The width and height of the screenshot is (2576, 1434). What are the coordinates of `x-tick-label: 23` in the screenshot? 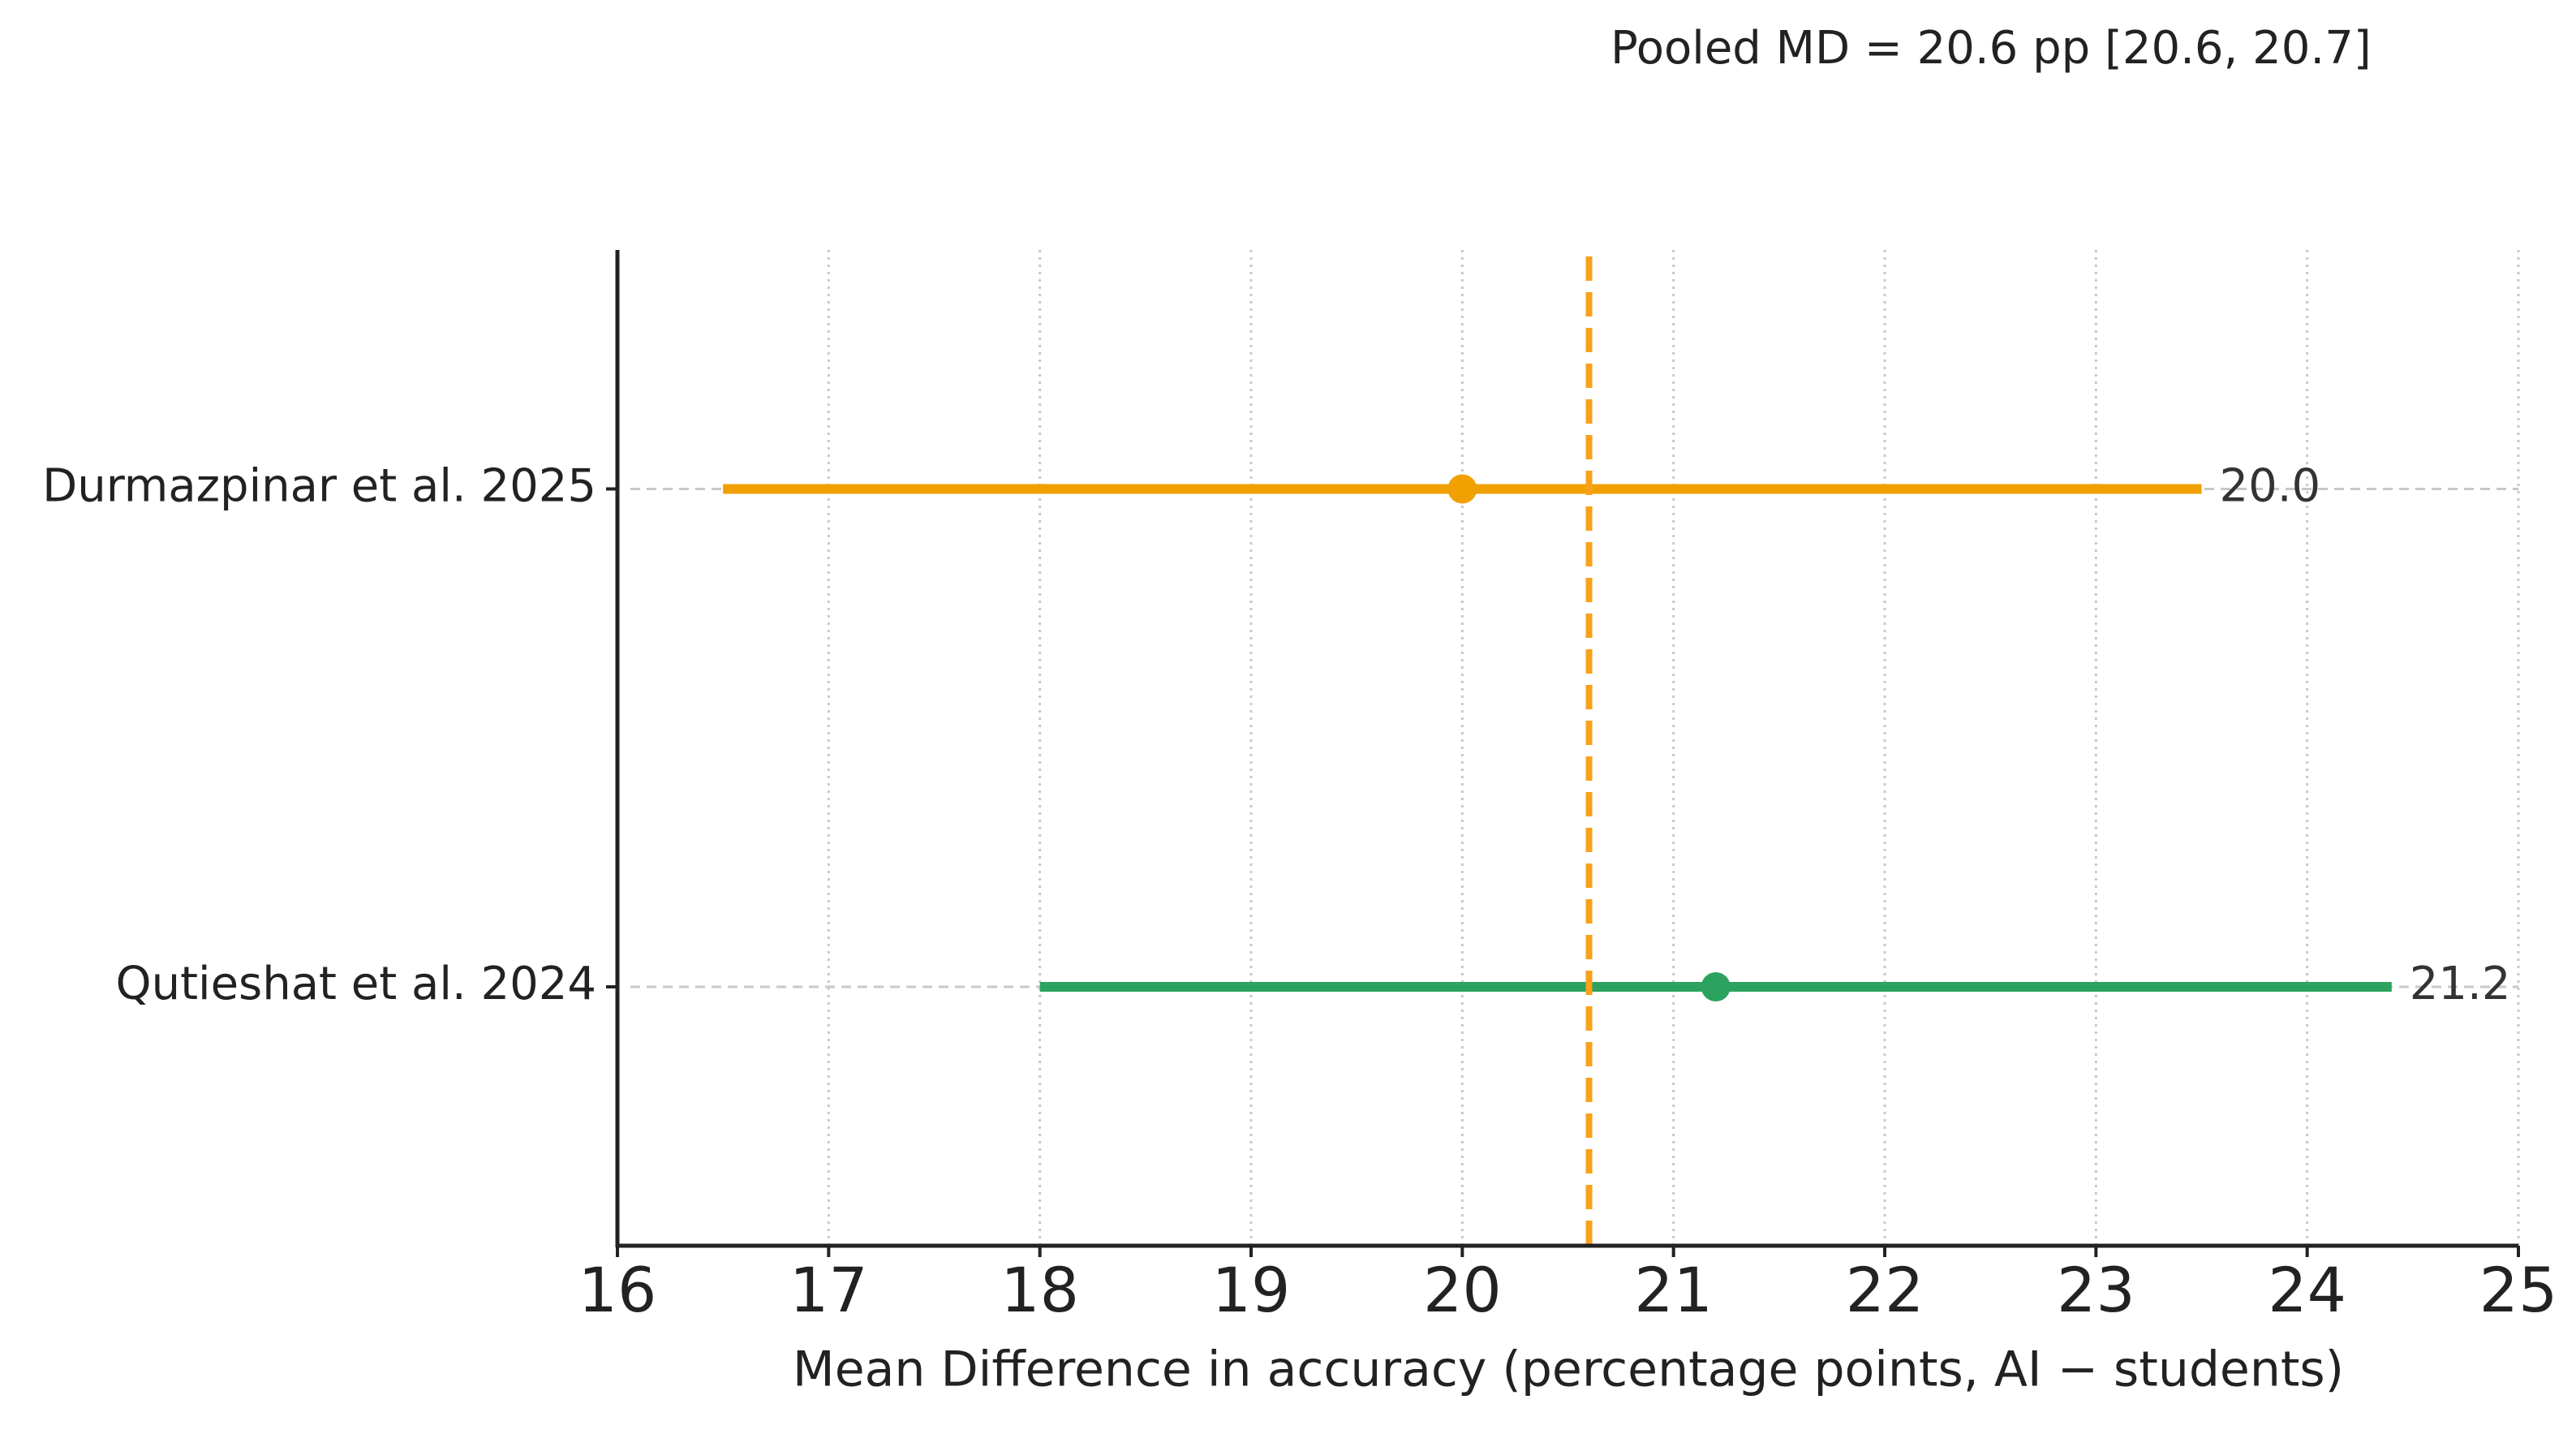 It's located at (2096, 1290).